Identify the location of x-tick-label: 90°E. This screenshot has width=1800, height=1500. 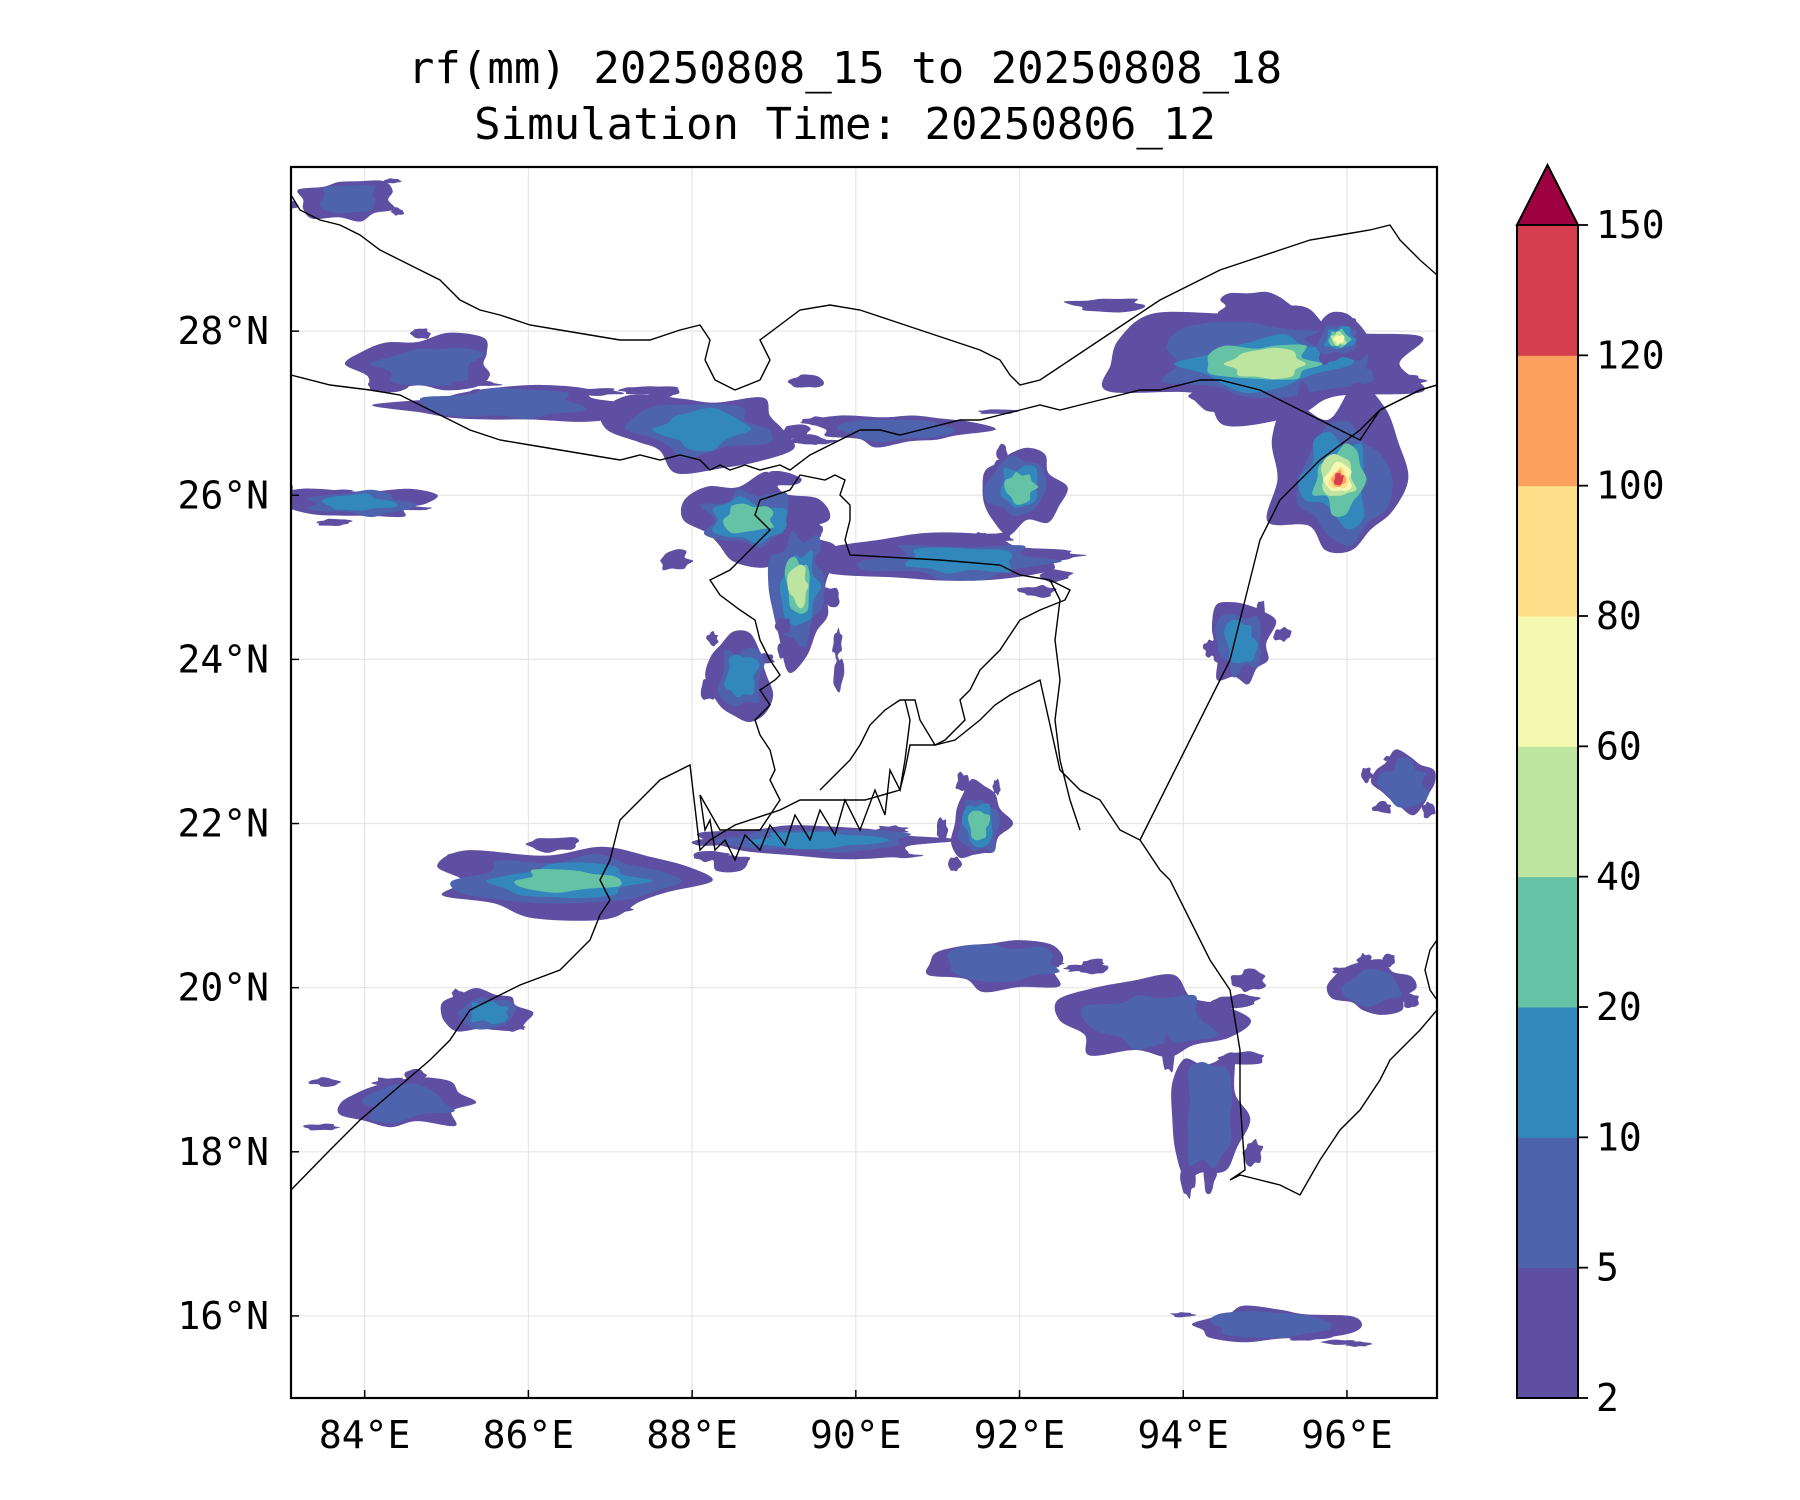
(856, 1435).